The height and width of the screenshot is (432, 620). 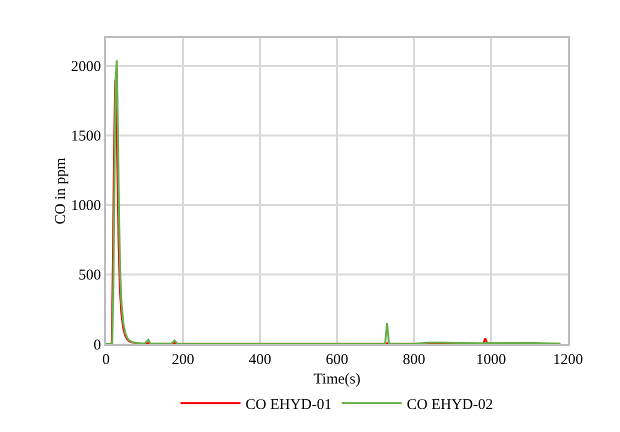 I want to click on x-tick-label: 800, so click(x=414, y=360).